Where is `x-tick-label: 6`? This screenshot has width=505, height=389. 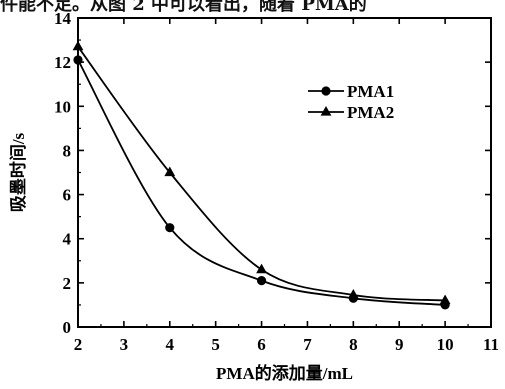
x-tick-label: 6 is located at coordinates (261, 344).